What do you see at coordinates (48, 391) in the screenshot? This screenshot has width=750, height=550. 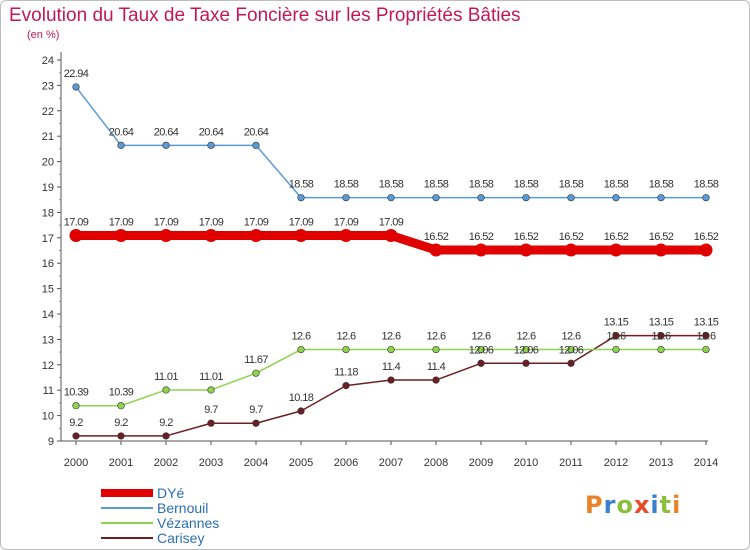 I see `y-tick-label: 11` at bounding box center [48, 391].